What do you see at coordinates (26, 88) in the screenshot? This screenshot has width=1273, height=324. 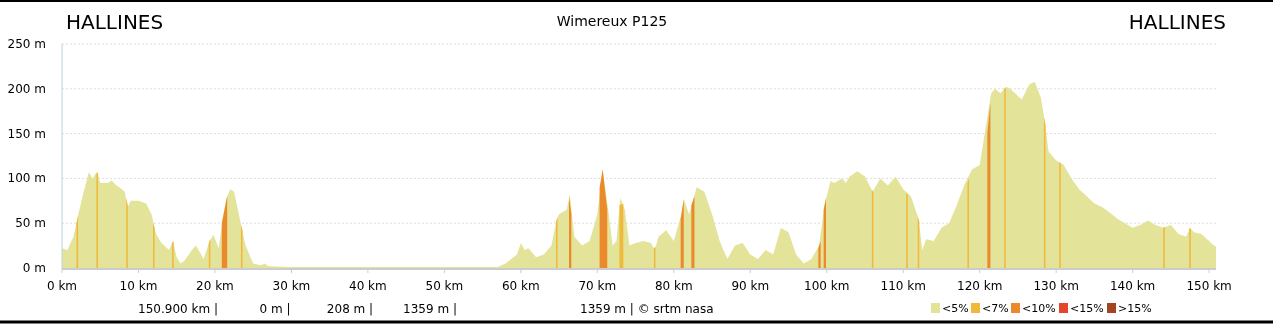 I see `y-tick-label: 200 m` at bounding box center [26, 88].